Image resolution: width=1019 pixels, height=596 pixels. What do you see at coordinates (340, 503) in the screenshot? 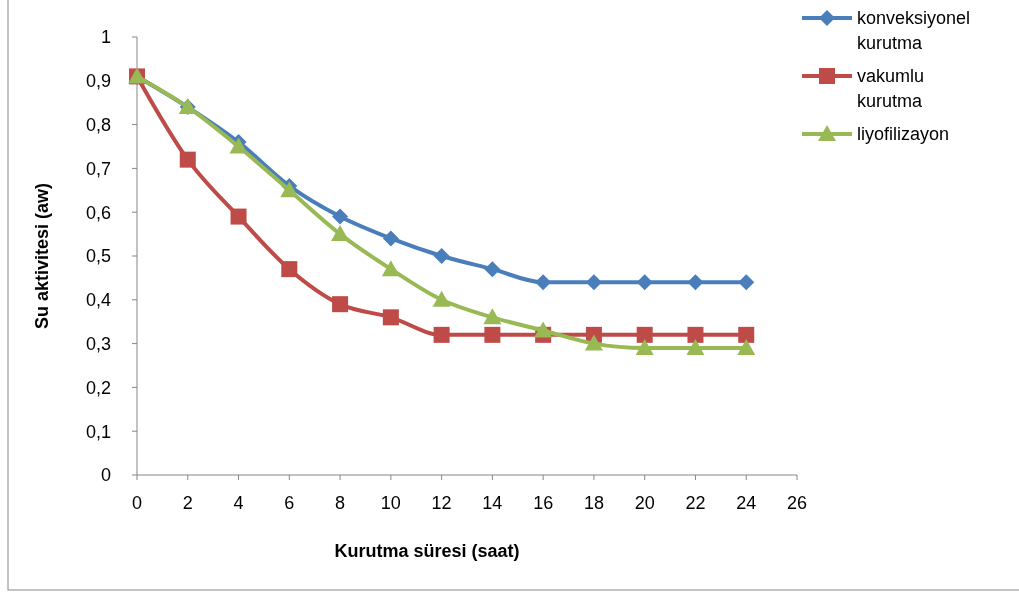
I see `x-tick-label: 8` at bounding box center [340, 503].